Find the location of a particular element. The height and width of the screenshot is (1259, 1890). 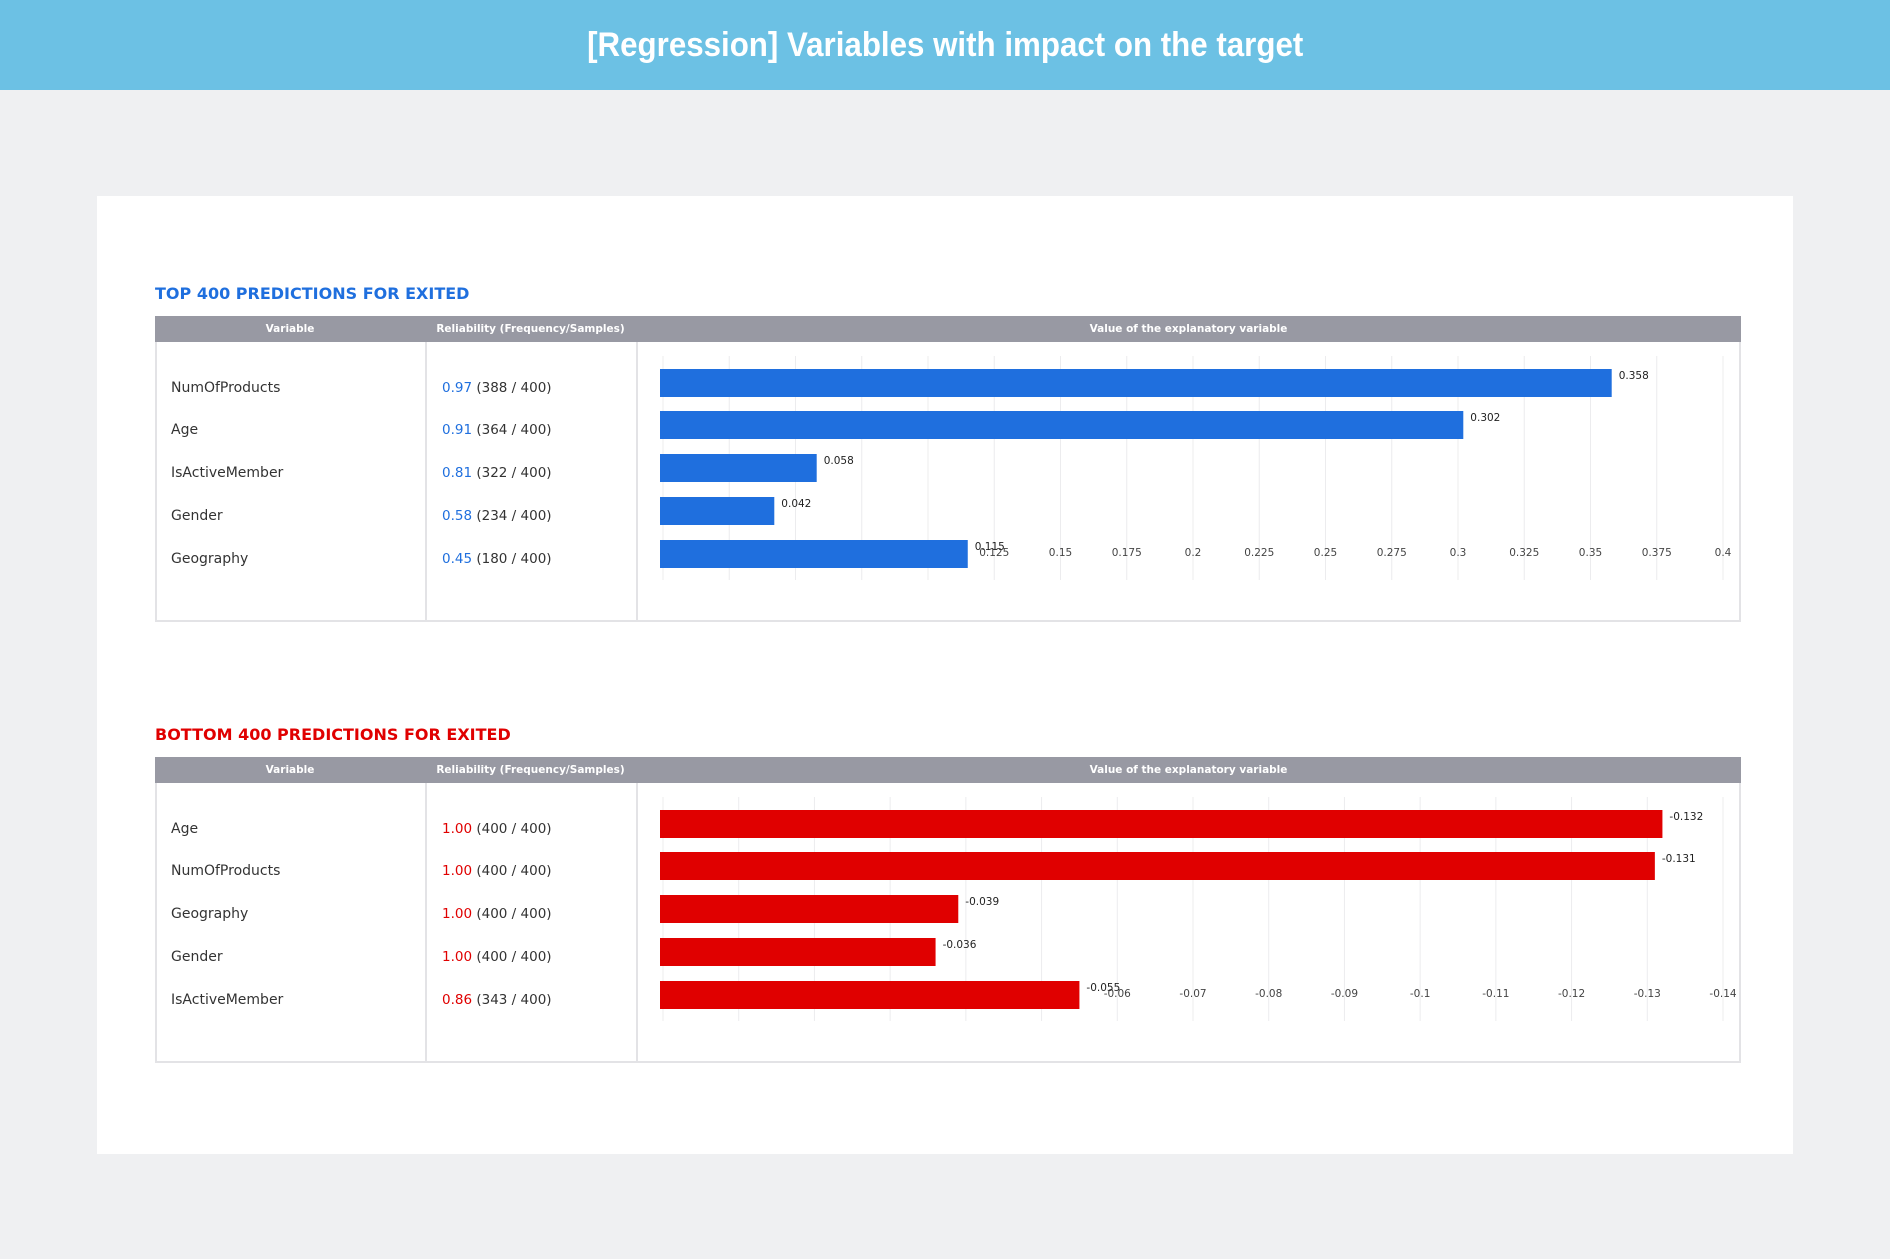

bar-value-label: 0.302 is located at coordinates (1485, 418).